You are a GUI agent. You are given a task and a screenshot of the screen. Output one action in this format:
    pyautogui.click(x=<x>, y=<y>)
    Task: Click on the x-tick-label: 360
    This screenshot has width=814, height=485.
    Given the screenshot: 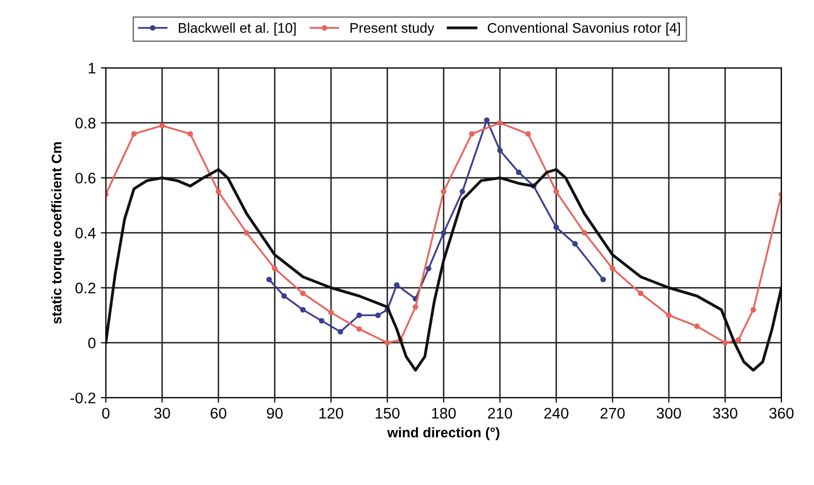 What is the action you would take?
    pyautogui.click(x=781, y=413)
    